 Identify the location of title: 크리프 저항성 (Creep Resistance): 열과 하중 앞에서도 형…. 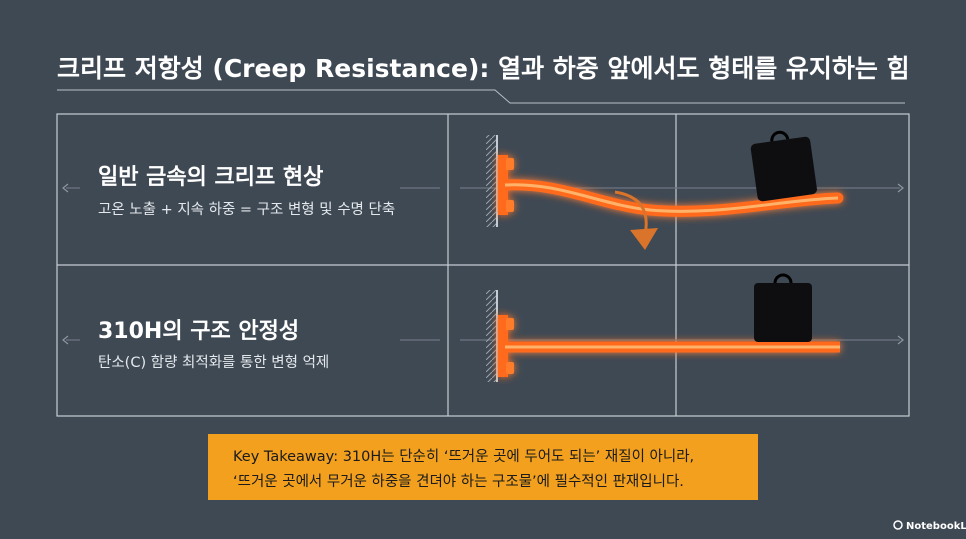
(483, 68).